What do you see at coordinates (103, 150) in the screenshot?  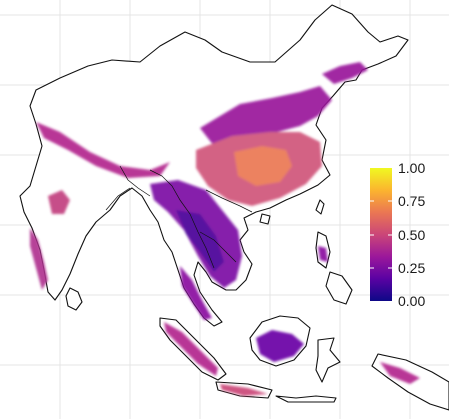 I see `raster-himalaya` at bounding box center [103, 150].